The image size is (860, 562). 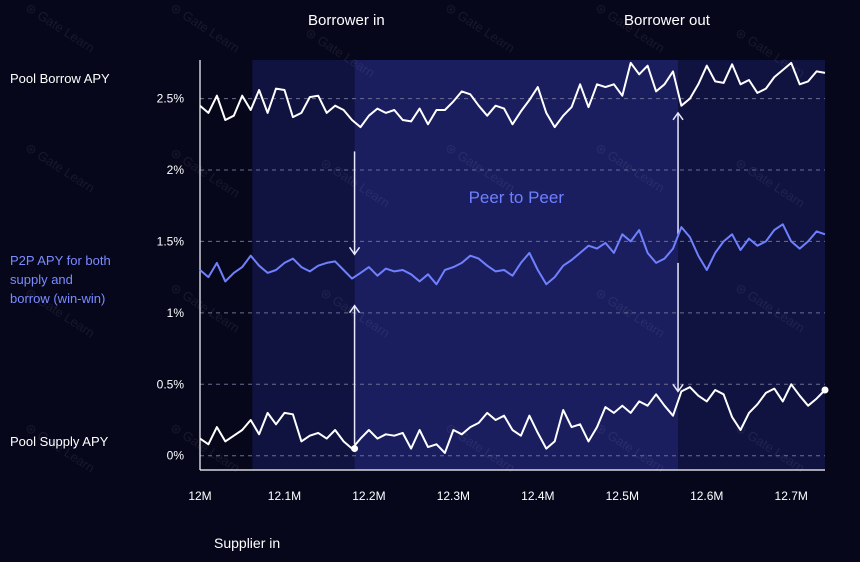 What do you see at coordinates (354, 309) in the screenshot?
I see `borrower-in-arrow-supply-to-p2p-head` at bounding box center [354, 309].